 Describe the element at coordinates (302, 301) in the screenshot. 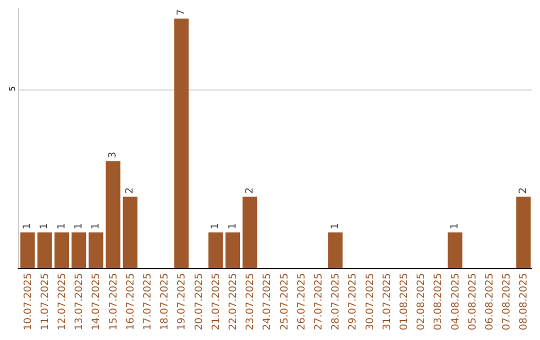

I see `x-tick-label: 26.07.2025` at that location.